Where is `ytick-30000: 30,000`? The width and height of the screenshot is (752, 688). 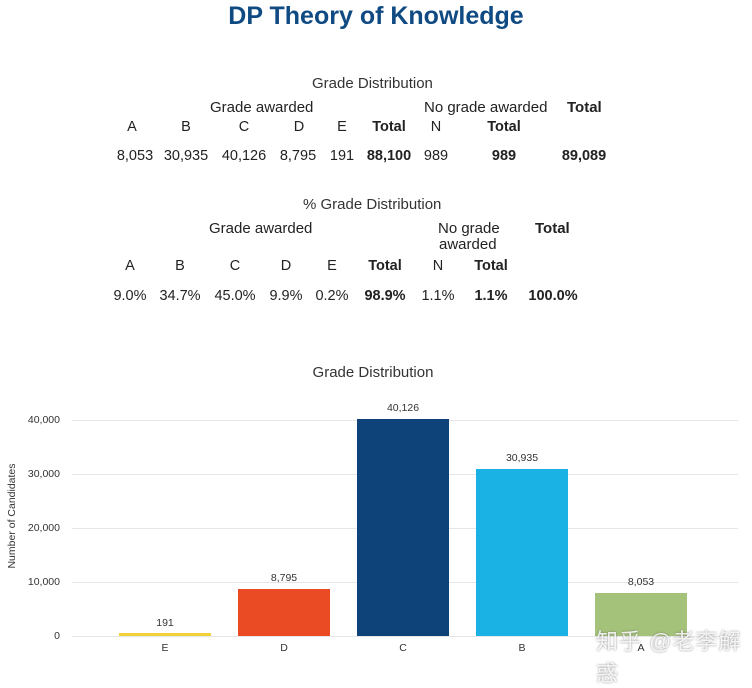 ytick-30000: 30,000 is located at coordinates (43, 474).